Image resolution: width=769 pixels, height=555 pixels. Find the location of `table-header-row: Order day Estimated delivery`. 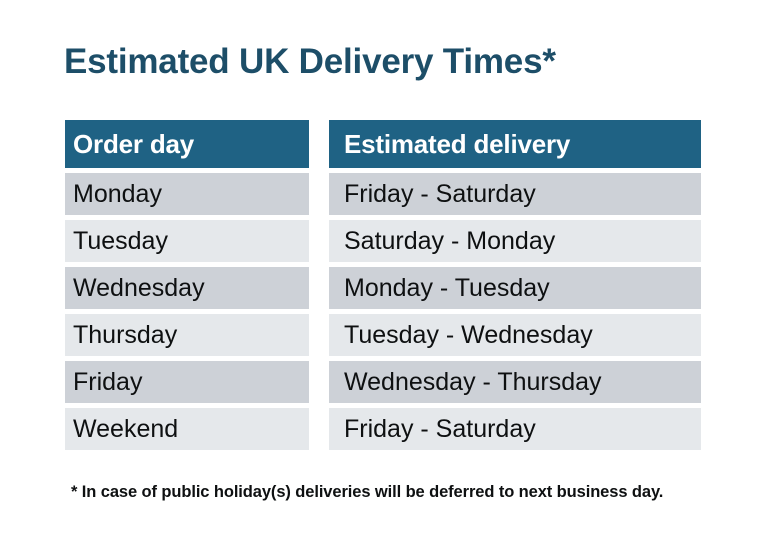

table-header-row: Order day Estimated delivery is located at coordinates (383, 144).